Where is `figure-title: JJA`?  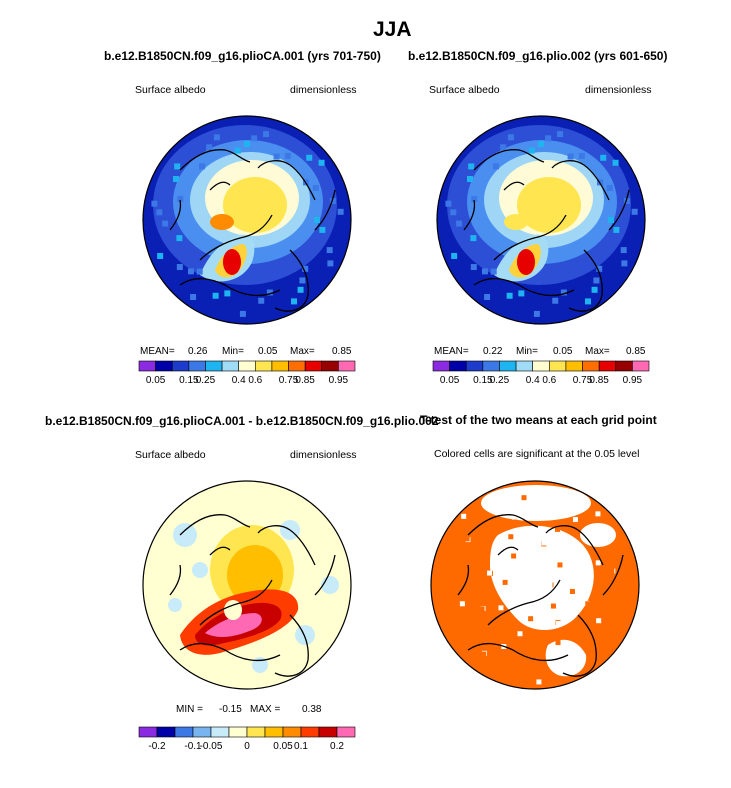 figure-title: JJA is located at coordinates (392, 29).